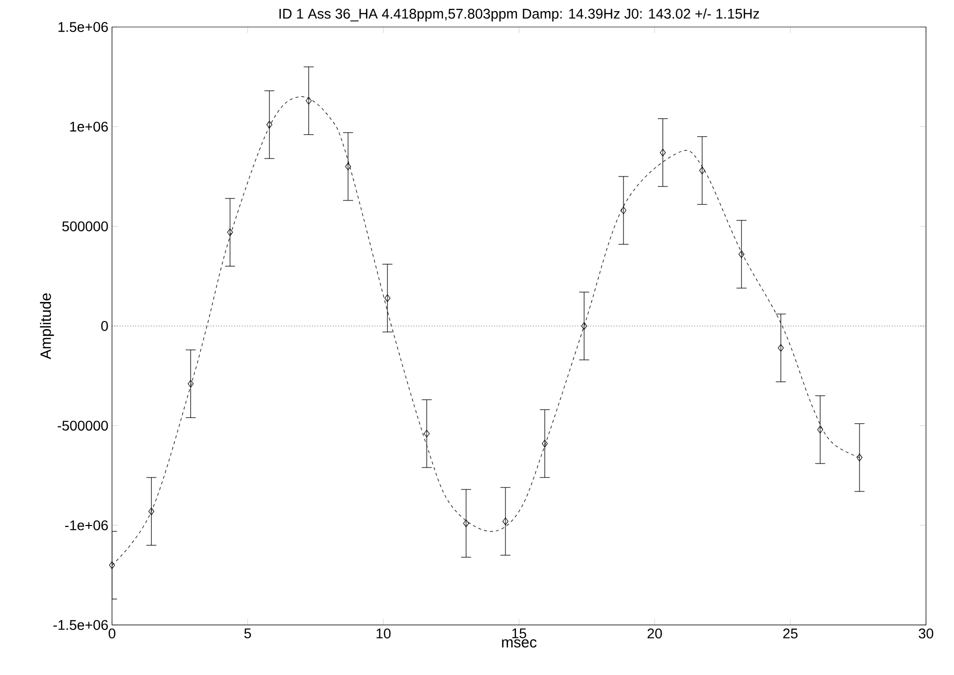 The image size is (954, 675). What do you see at coordinates (86, 525) in the screenshot?
I see `y-tick-label: -1e+06` at bounding box center [86, 525].